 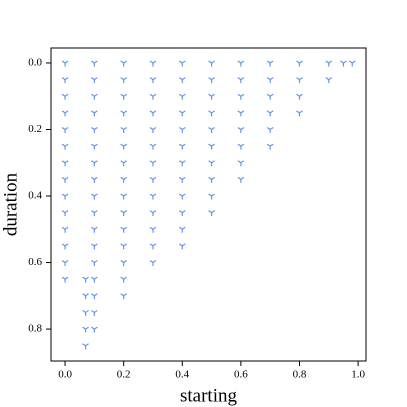 I want to click on y-axis-label: duration, so click(x=10, y=204).